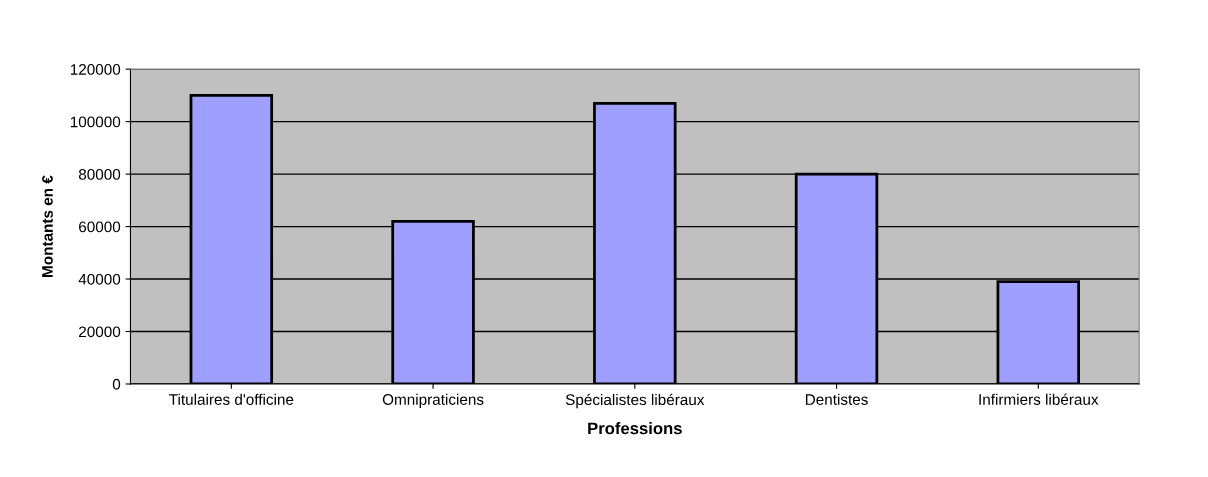  Describe the element at coordinates (99, 174) in the screenshot. I see `y-tick-label: 80000` at that location.